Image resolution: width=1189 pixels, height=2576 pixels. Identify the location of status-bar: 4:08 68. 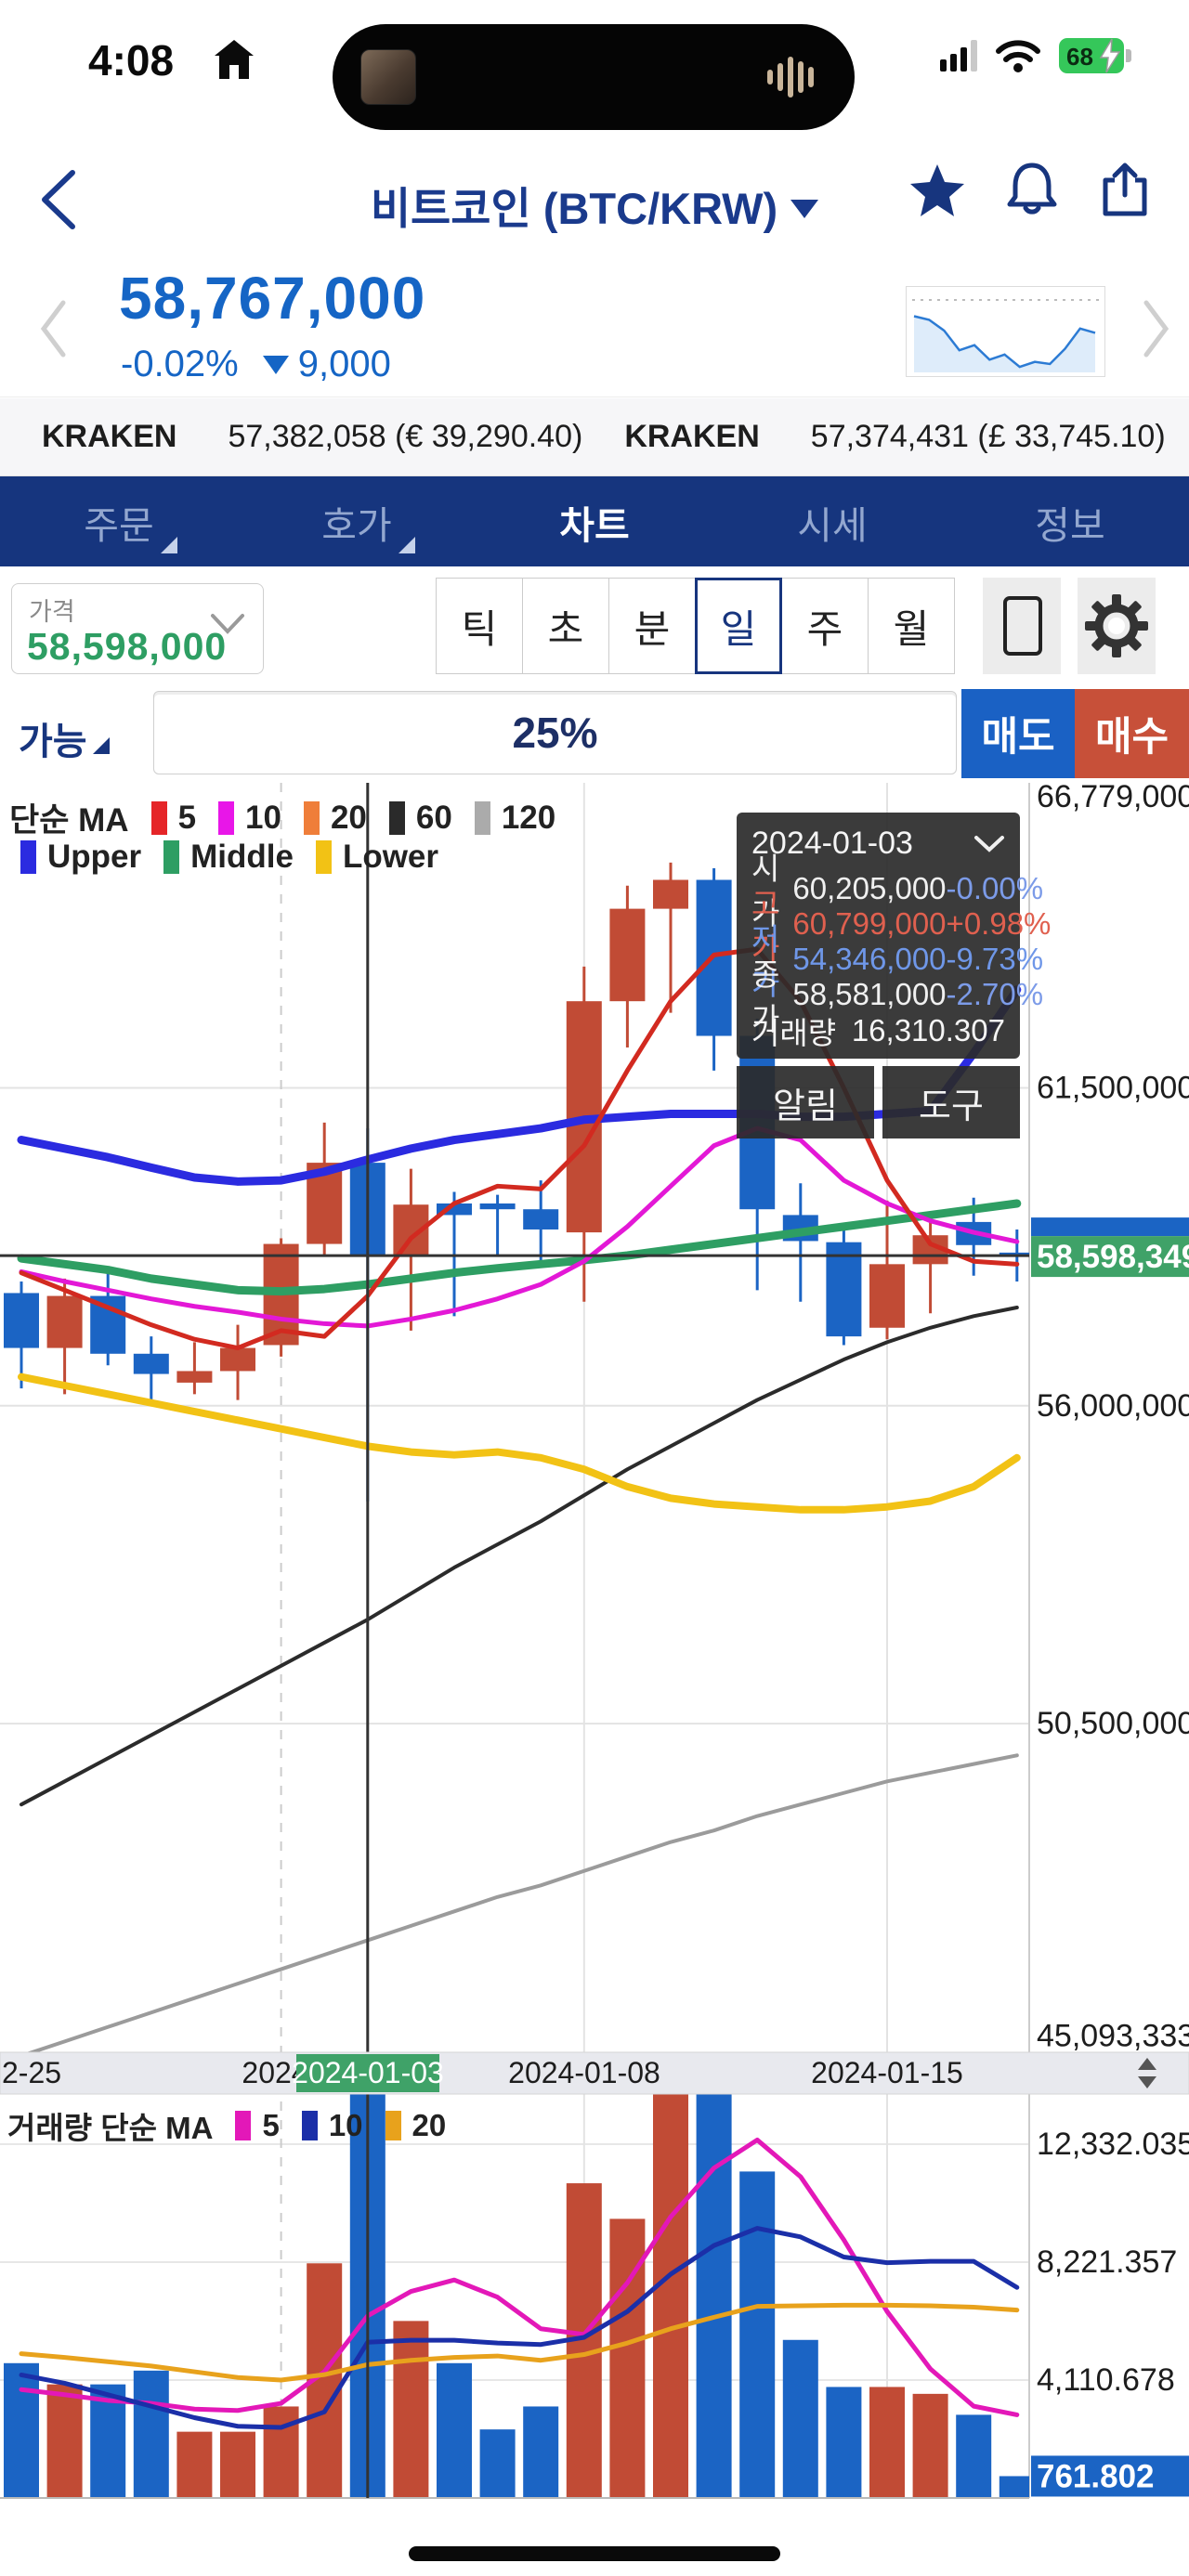
(594, 69).